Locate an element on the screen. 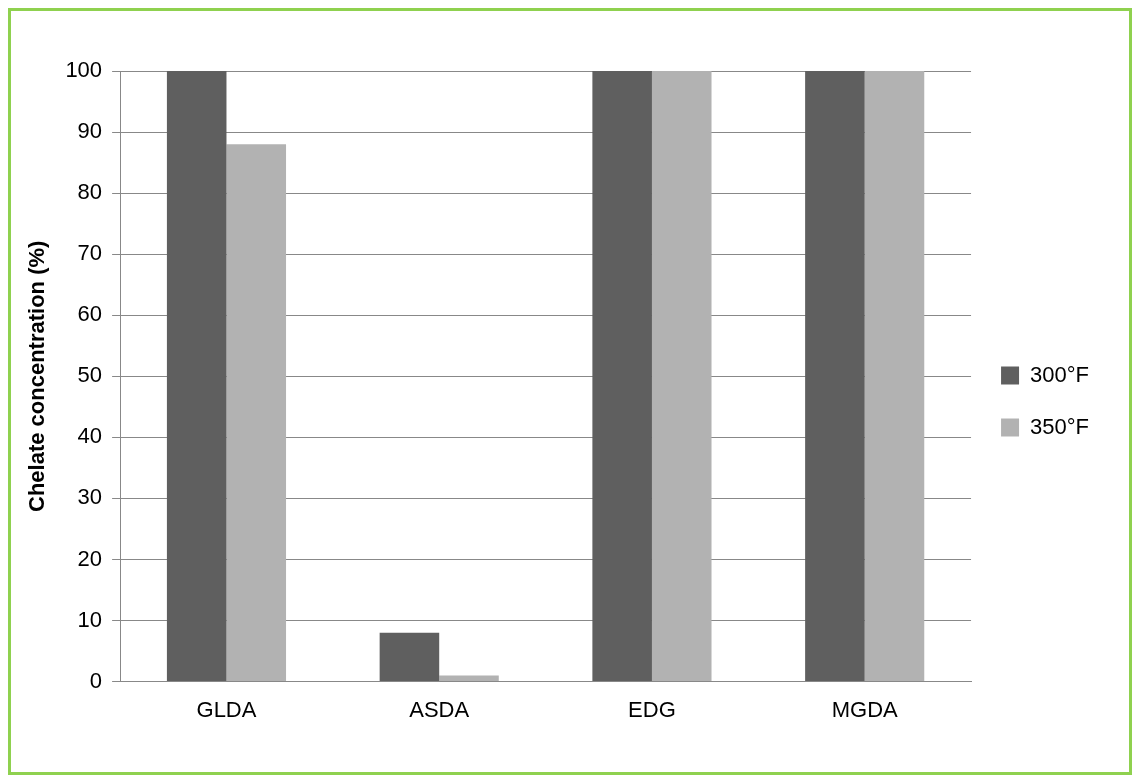 Image resolution: width=1140 pixels, height=783 pixels. x-tick-label: ASDA is located at coordinates (439, 709).